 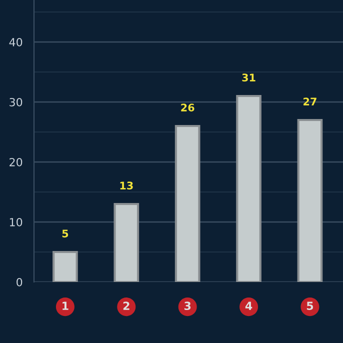 I want to click on data-label: 27, so click(x=310, y=102).